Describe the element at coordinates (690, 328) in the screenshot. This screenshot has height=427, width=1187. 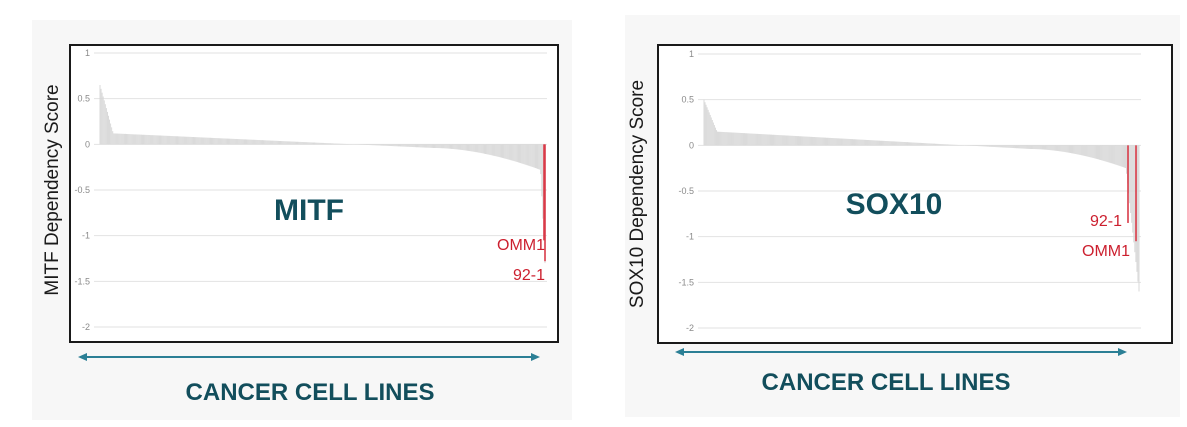
I see `sox10-y-tick-label: -2` at that location.